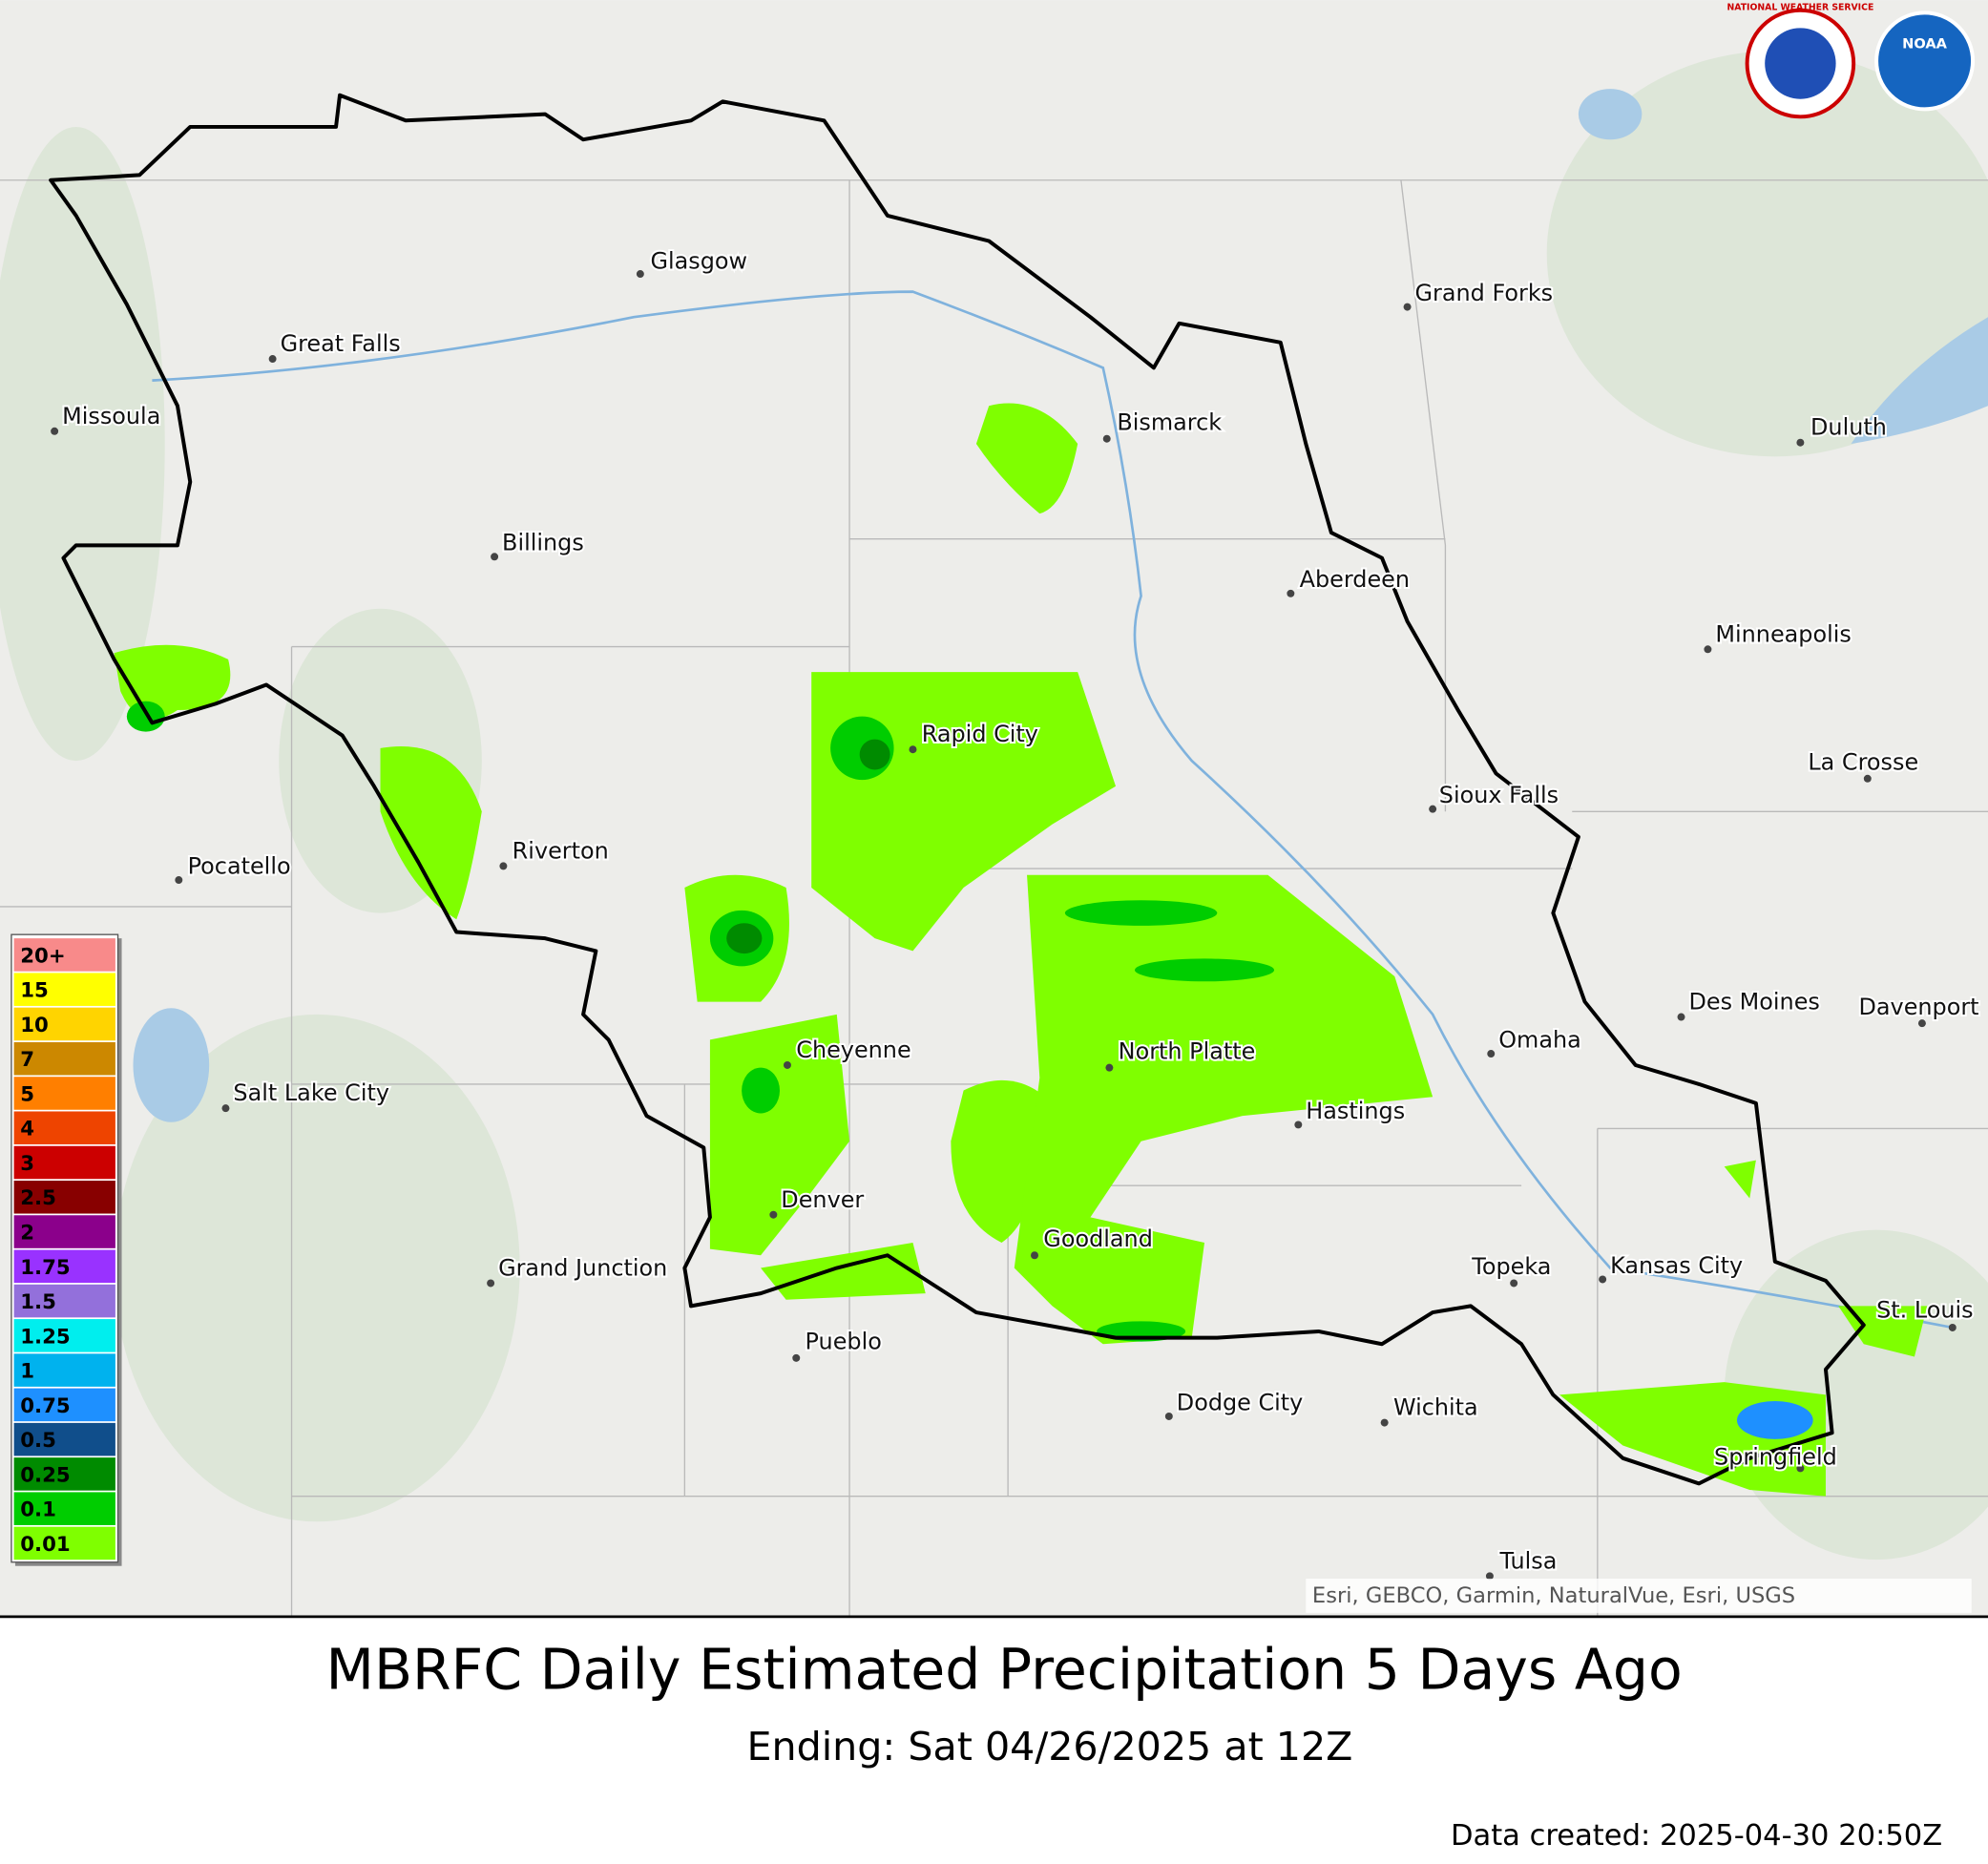 Image resolution: width=1988 pixels, height=1864 pixels. What do you see at coordinates (980, 734) in the screenshot?
I see `city-label: Rapid City` at bounding box center [980, 734].